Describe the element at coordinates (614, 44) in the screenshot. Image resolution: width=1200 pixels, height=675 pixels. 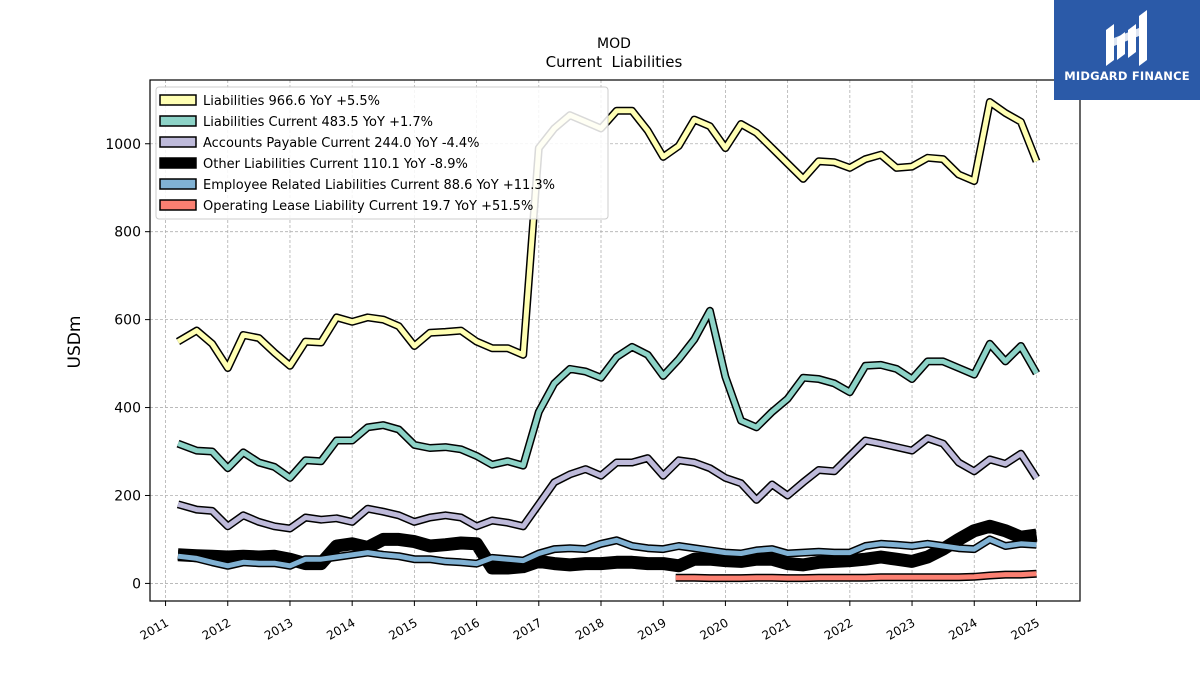
I see `chart-title: MOD` at that location.